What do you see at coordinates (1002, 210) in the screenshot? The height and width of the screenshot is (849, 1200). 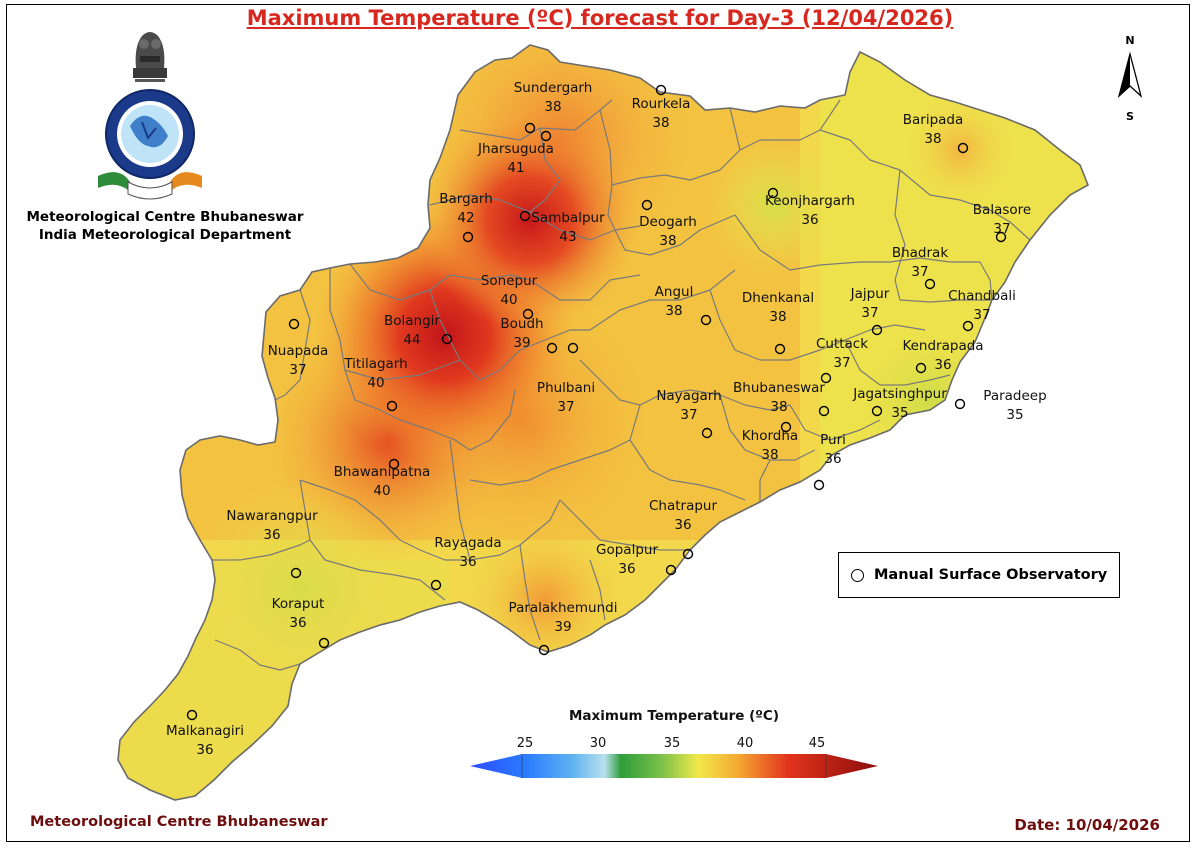 I see `station-name: Balasore` at bounding box center [1002, 210].